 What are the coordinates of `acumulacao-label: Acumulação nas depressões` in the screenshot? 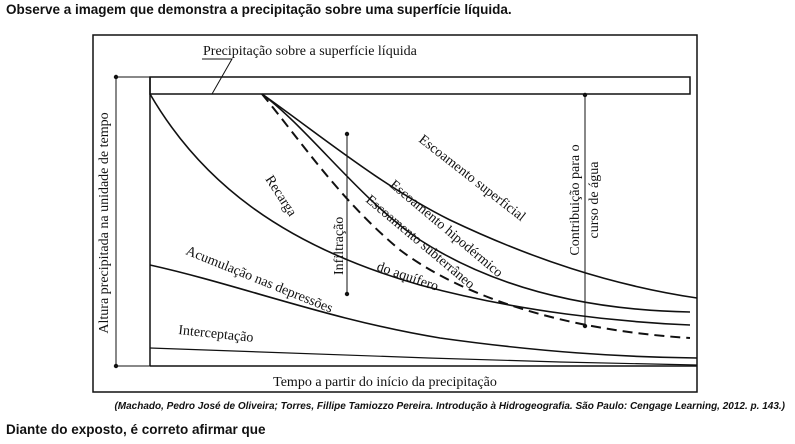 It's located at (259, 280).